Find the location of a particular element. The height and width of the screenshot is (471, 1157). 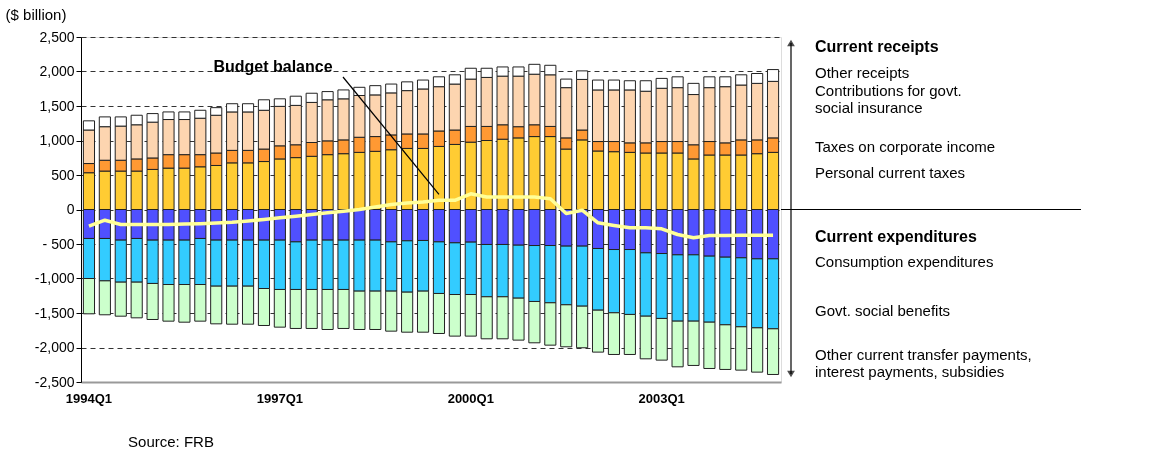

y-tick-label: -2,500 is located at coordinates (54, 381).